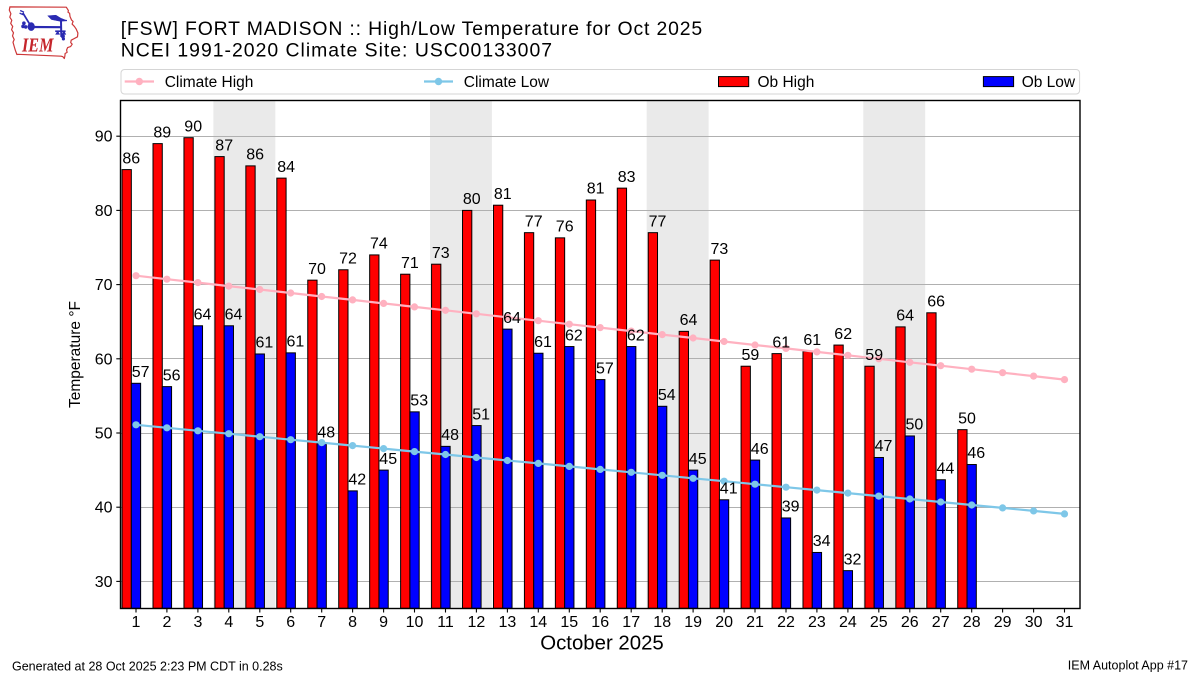  I want to click on svg-text: Climate High, so click(209, 82).